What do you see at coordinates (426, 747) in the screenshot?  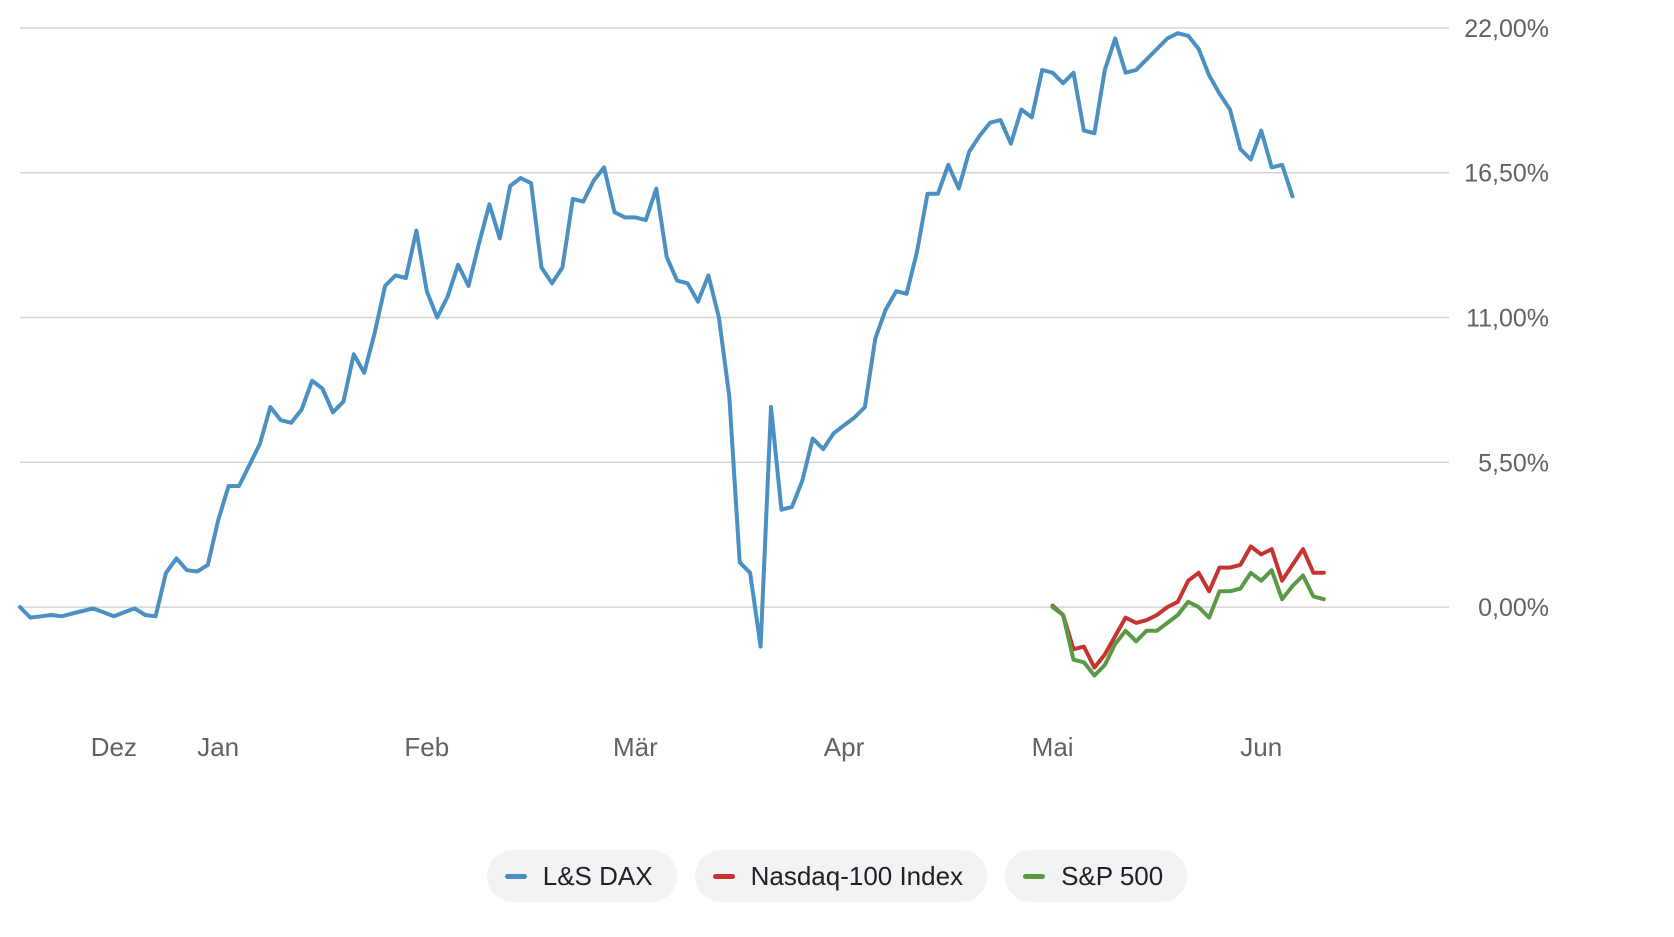 I see `x-tick-label: Feb` at bounding box center [426, 747].